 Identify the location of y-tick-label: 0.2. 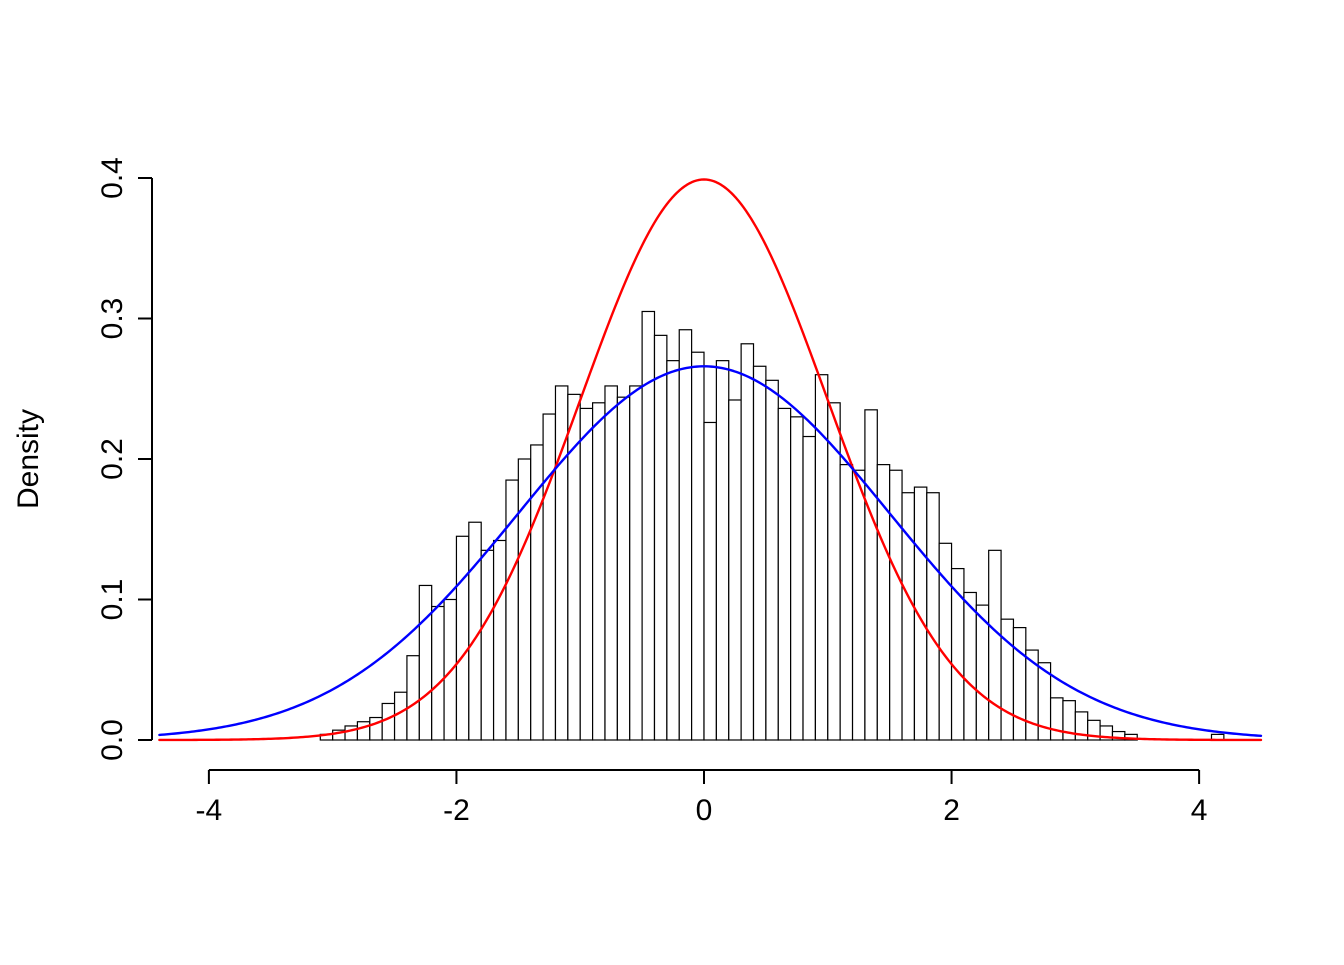
(112, 459).